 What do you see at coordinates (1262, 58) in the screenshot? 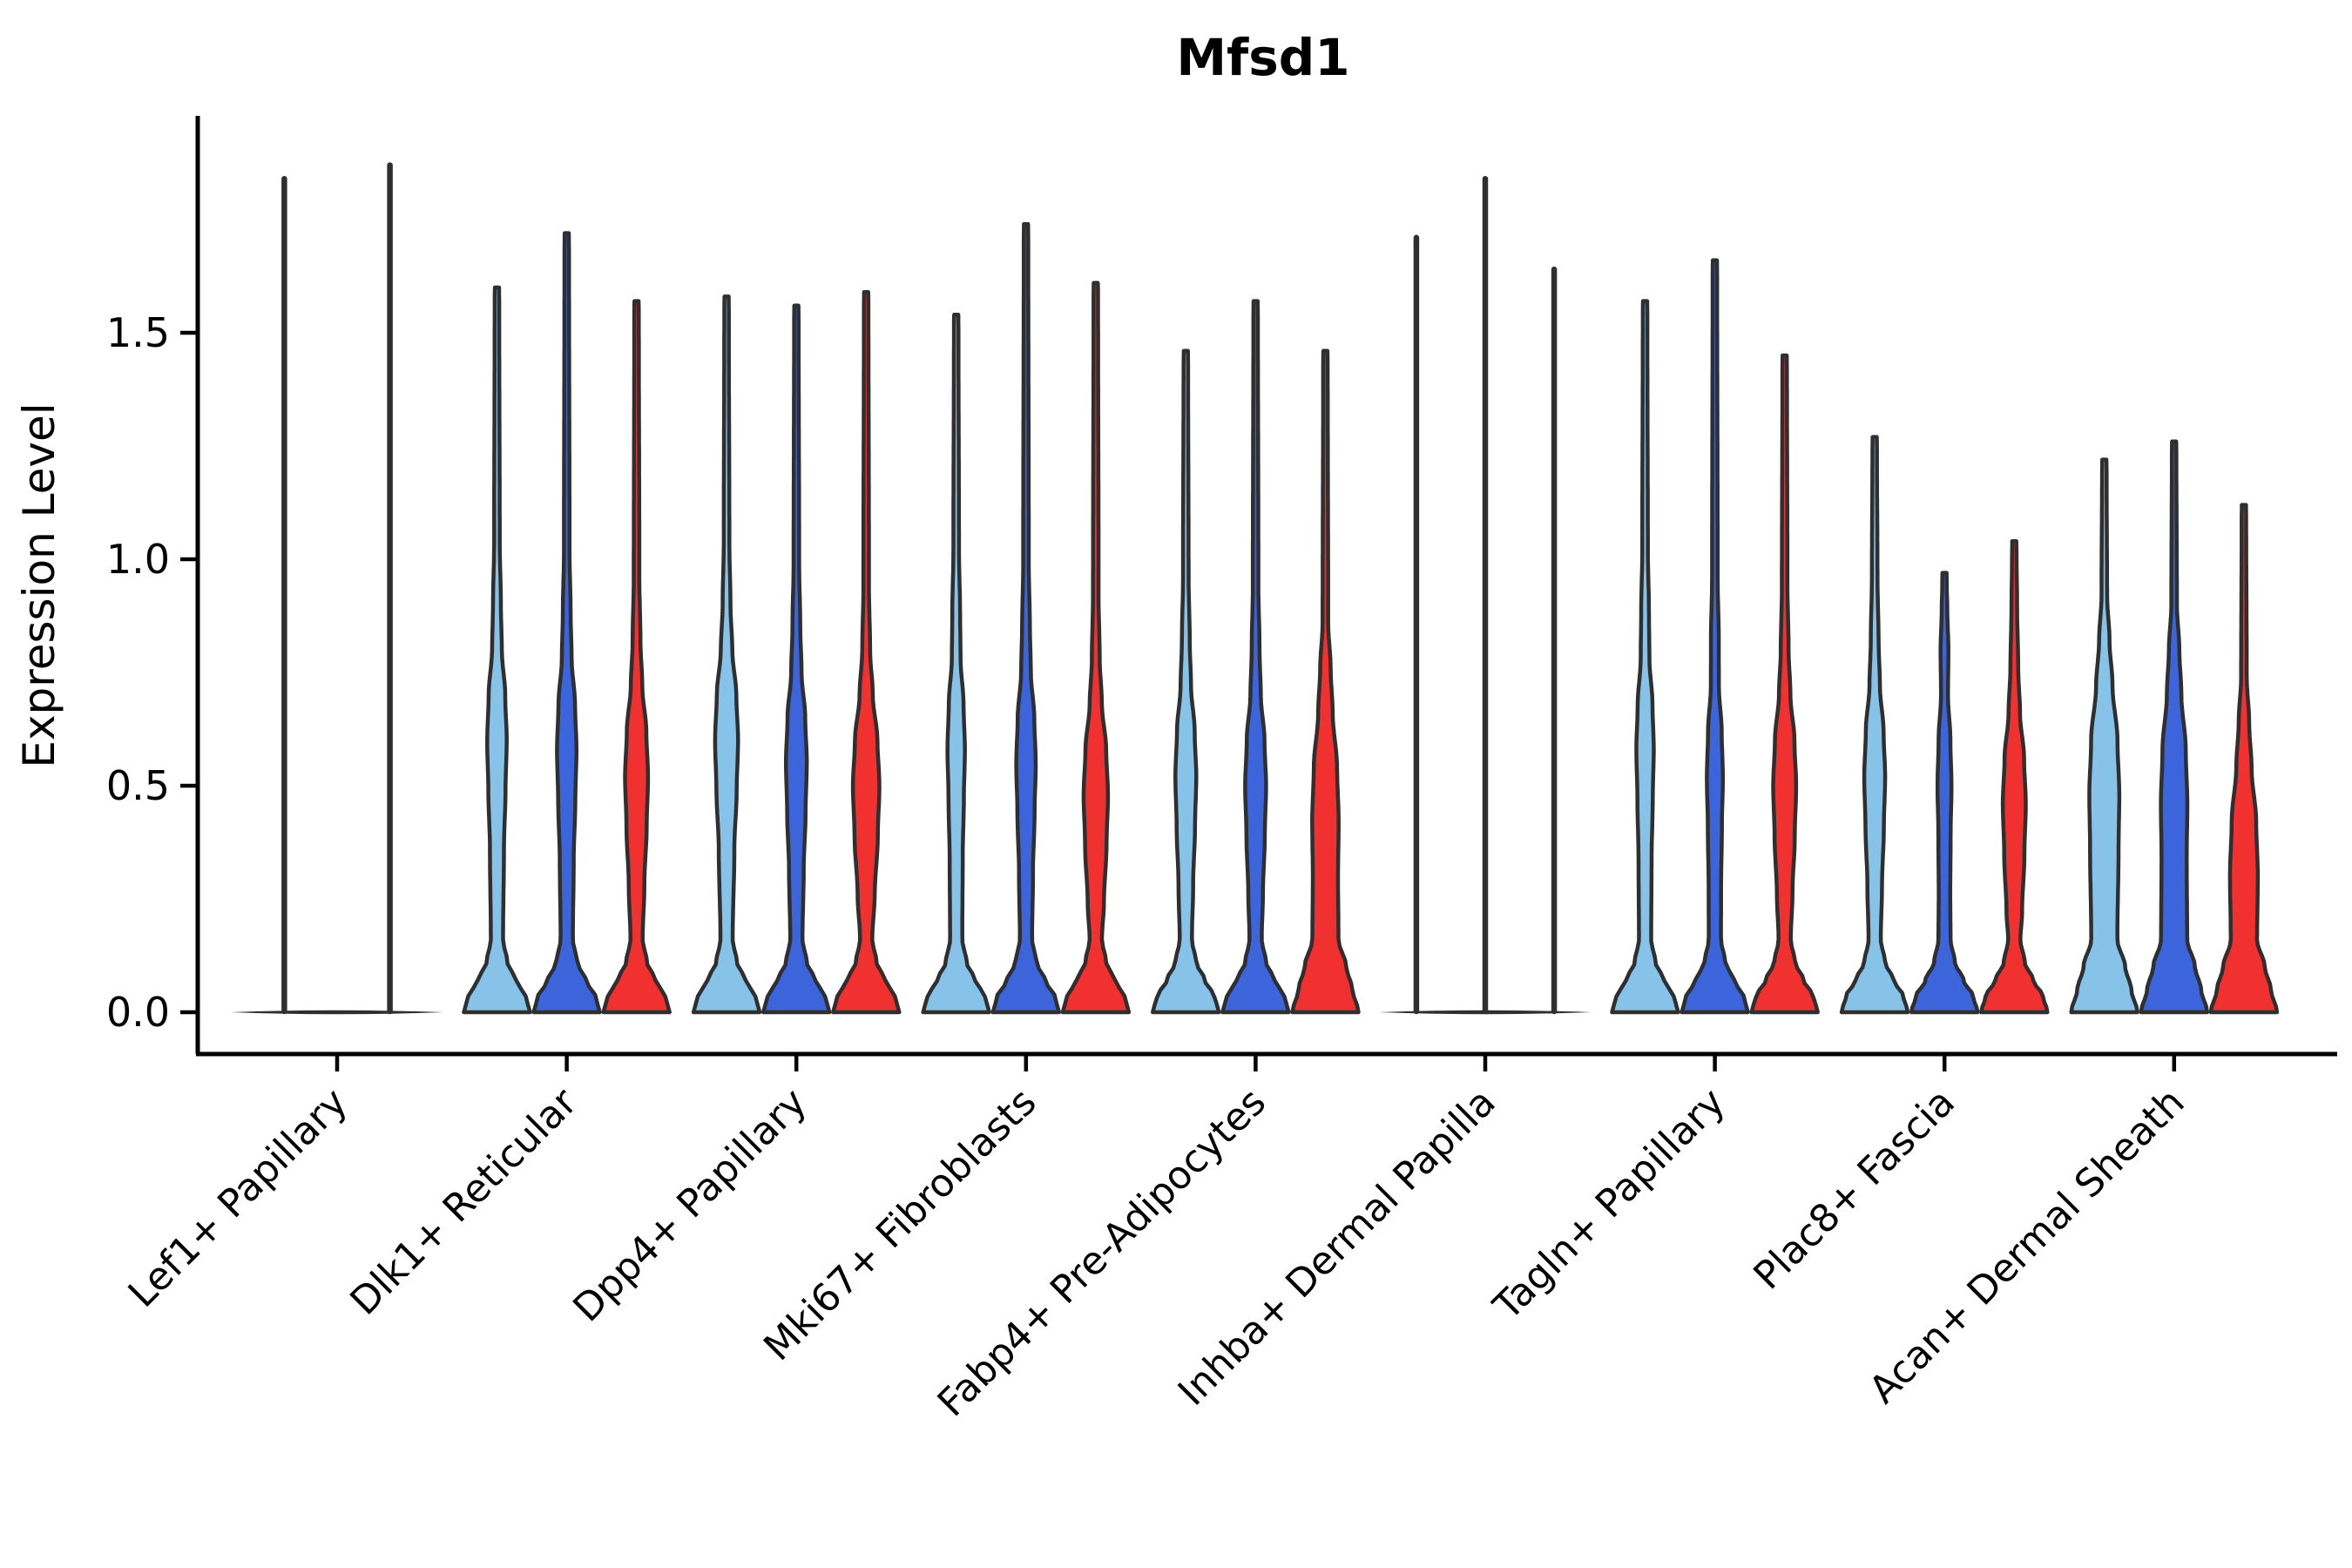
I see `chart-title: Mfsd1` at bounding box center [1262, 58].